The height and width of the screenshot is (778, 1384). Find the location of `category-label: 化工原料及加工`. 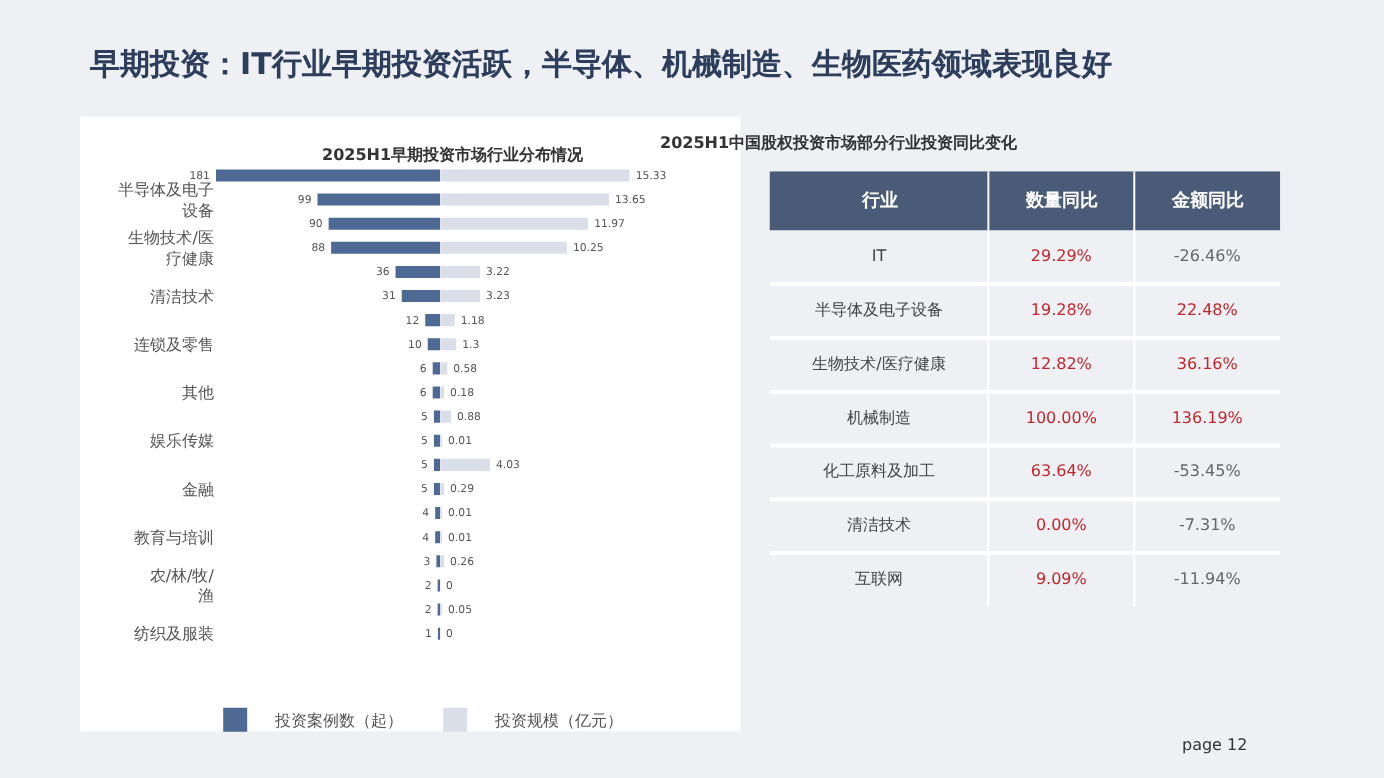

category-label: 化工原料及加工 is located at coordinates (878, 471).